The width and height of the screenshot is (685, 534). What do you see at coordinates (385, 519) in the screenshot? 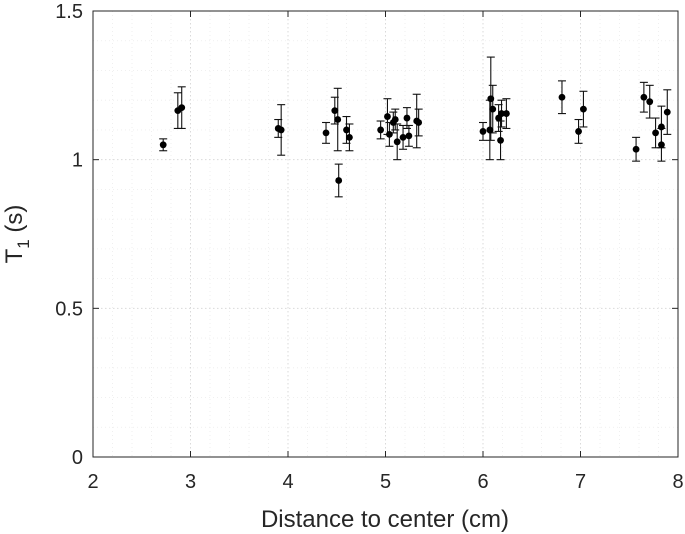
I see `x-axis-label: Distance to center (cm)` at bounding box center [385, 519].